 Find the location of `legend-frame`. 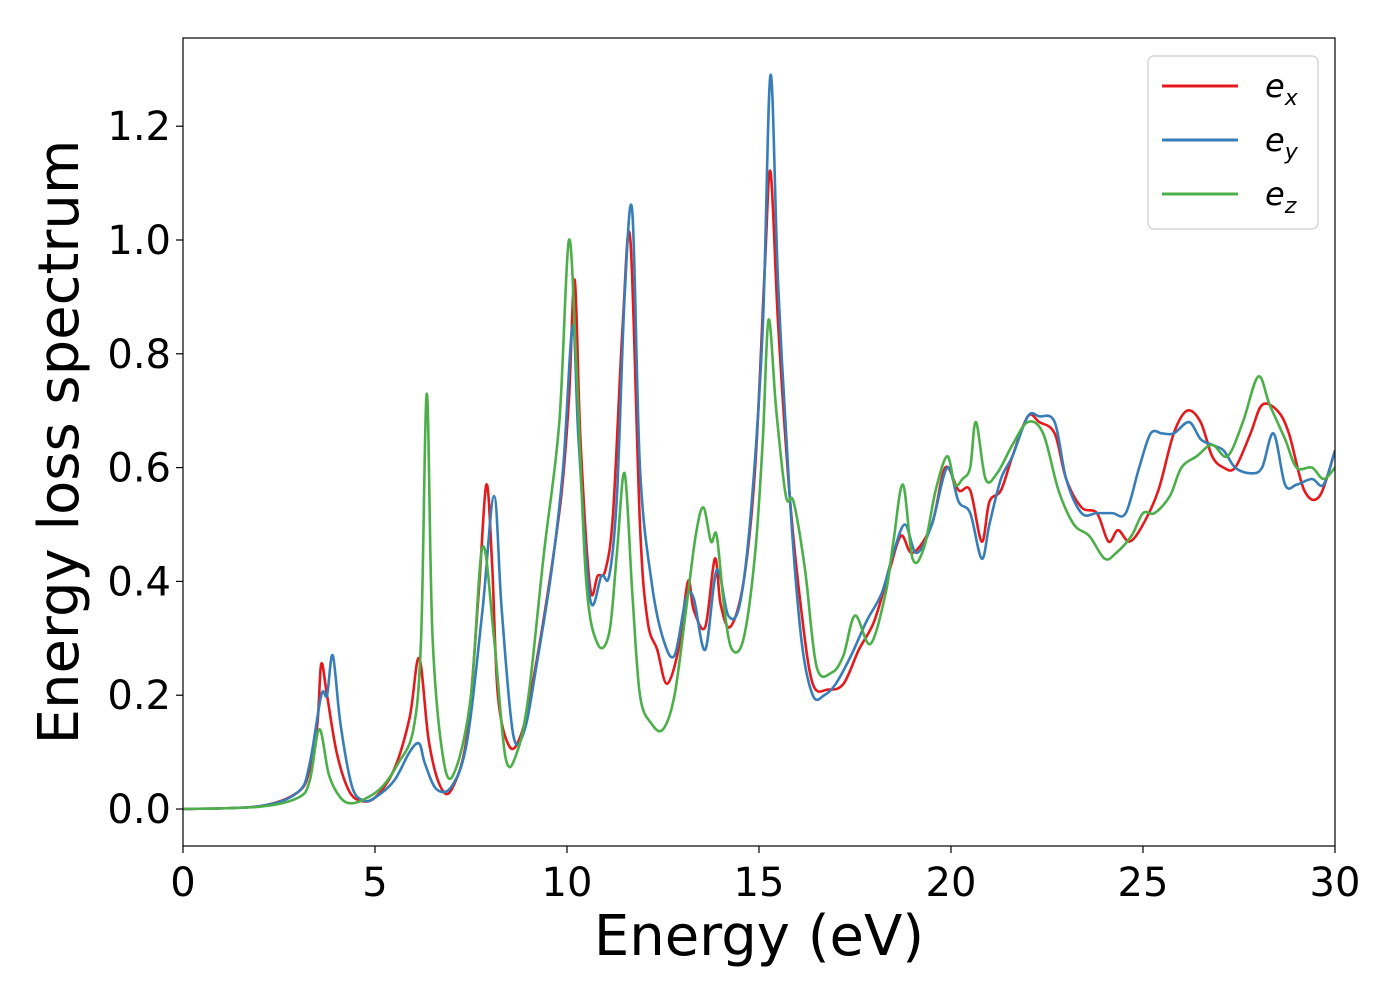

legend-frame is located at coordinates (1233, 142).